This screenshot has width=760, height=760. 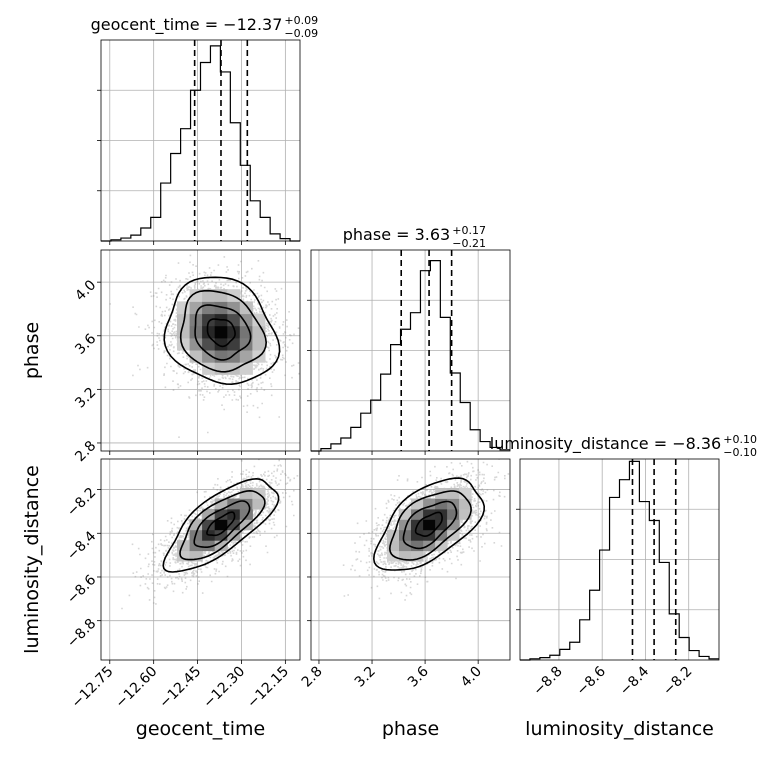 I want to click on x-axis-label-phase: phase, so click(x=410, y=729).